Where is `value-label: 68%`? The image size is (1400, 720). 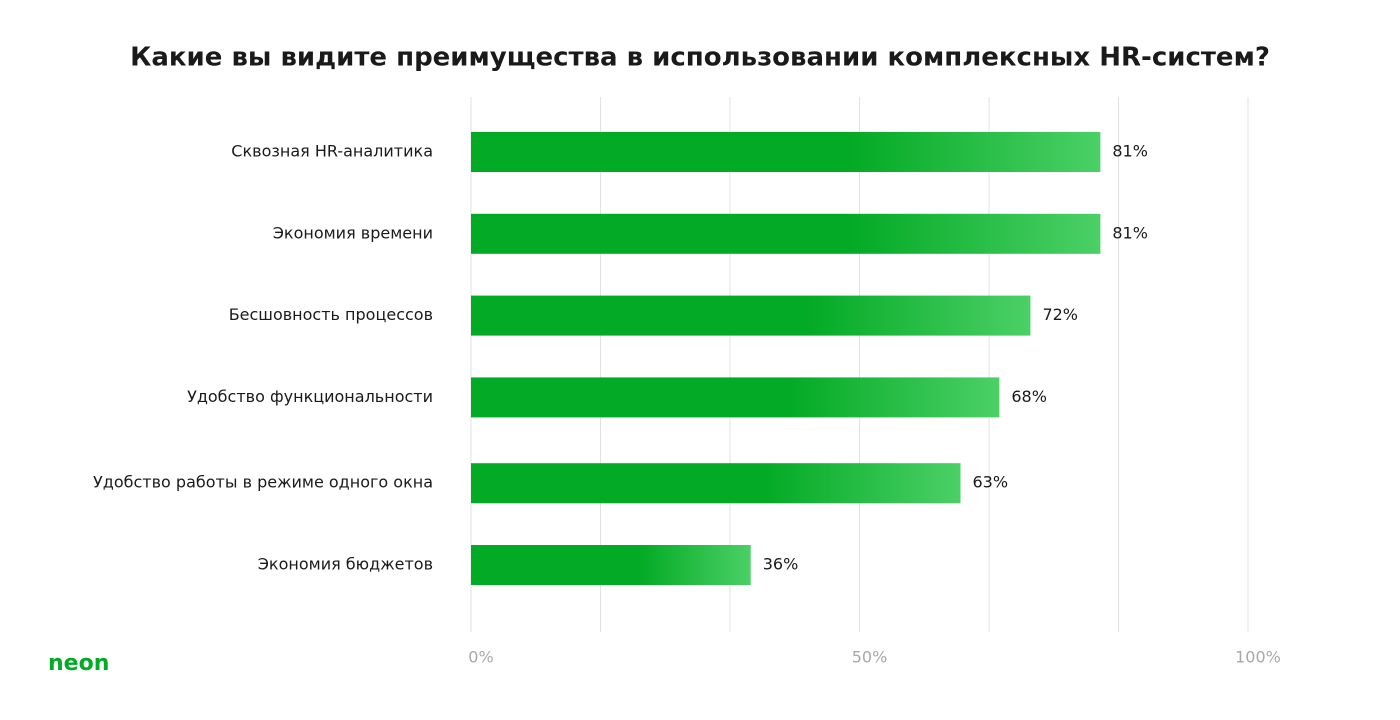 value-label: 68% is located at coordinates (1029, 396).